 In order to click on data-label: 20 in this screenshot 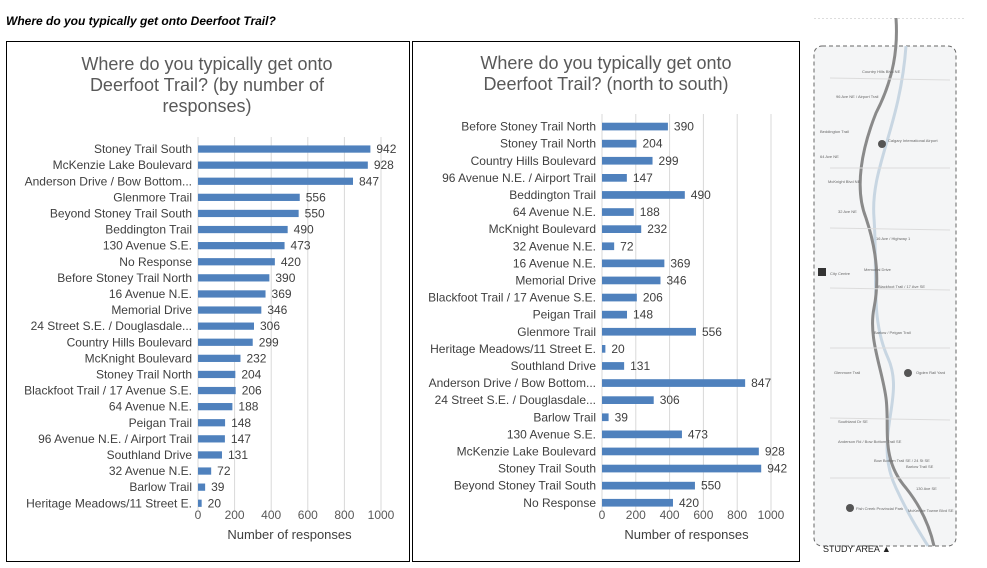, I will do `click(215, 503)`.